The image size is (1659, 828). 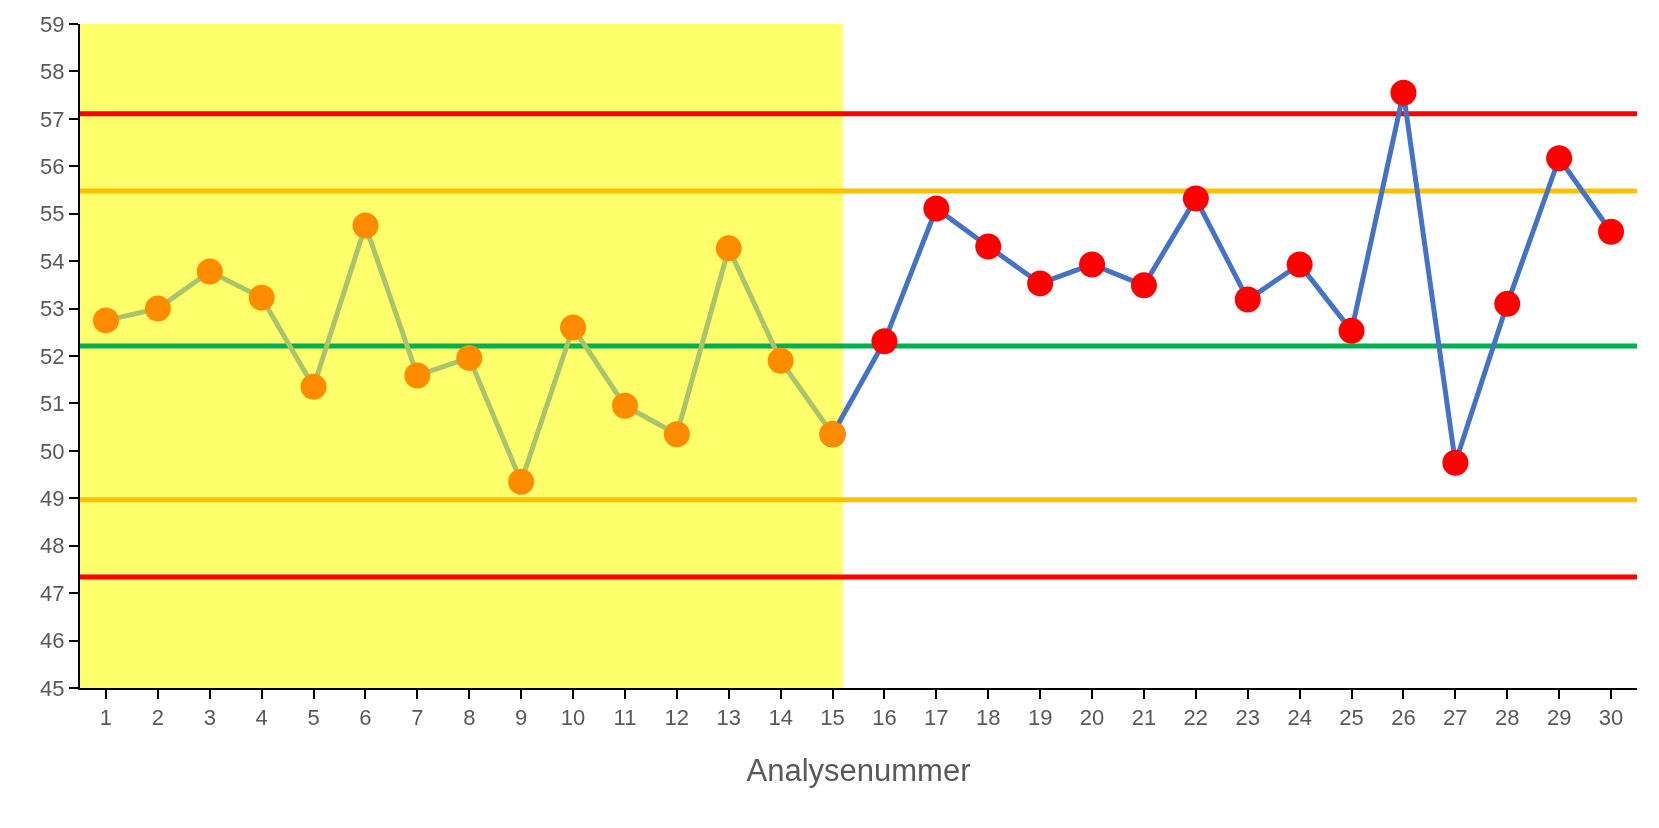 I want to click on y-tick-label: 53, so click(x=52, y=309).